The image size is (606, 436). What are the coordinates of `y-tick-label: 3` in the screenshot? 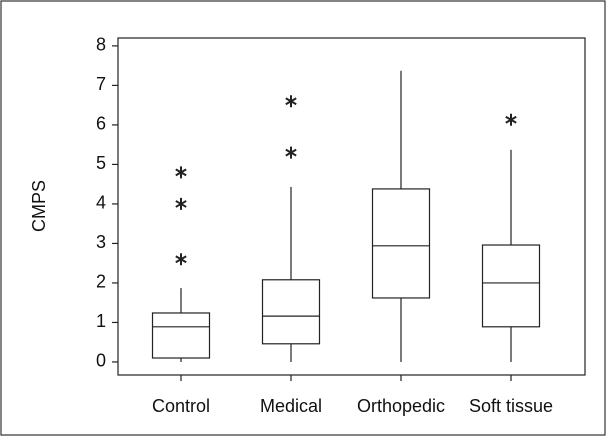 It's located at (101, 242).